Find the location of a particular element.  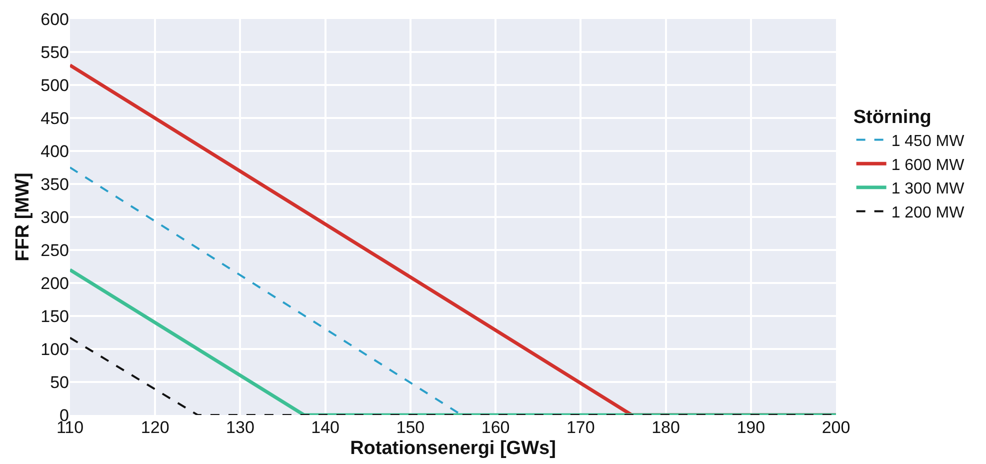

legend-label: 1 450 MW is located at coordinates (928, 141).